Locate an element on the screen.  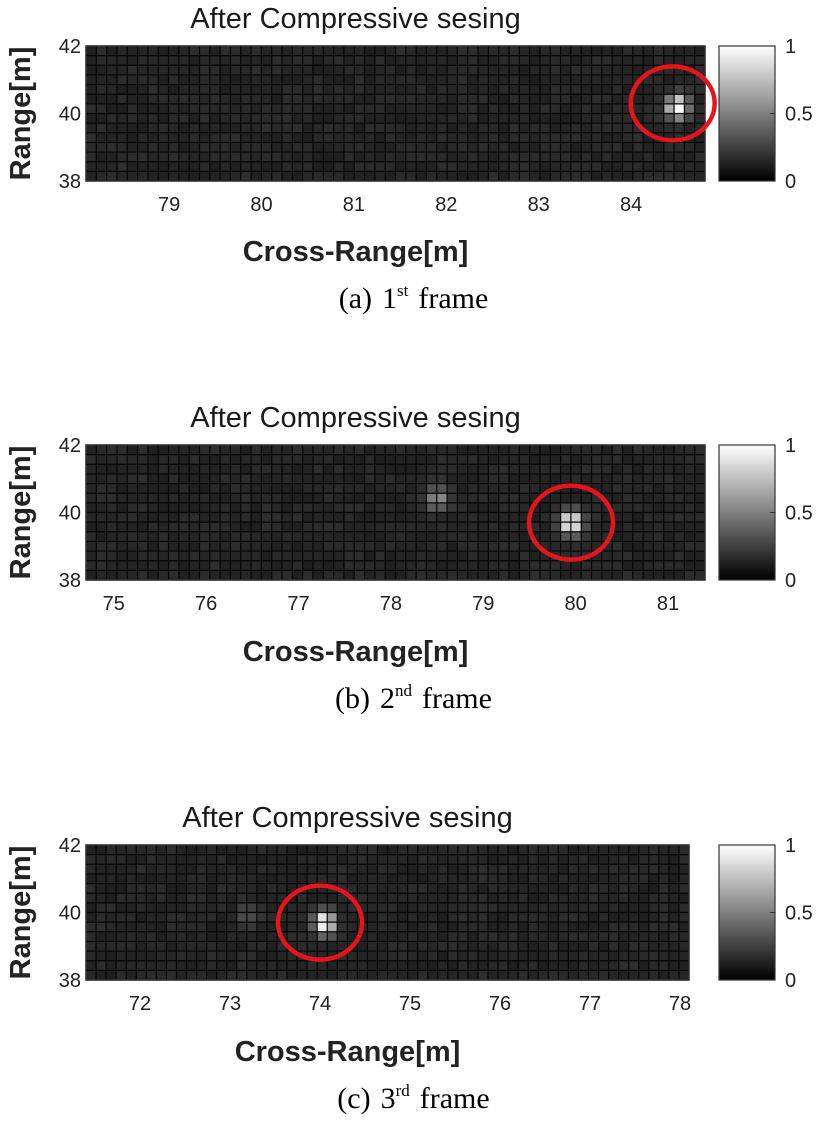
caption-number: 3 is located at coordinates (388, 1098).